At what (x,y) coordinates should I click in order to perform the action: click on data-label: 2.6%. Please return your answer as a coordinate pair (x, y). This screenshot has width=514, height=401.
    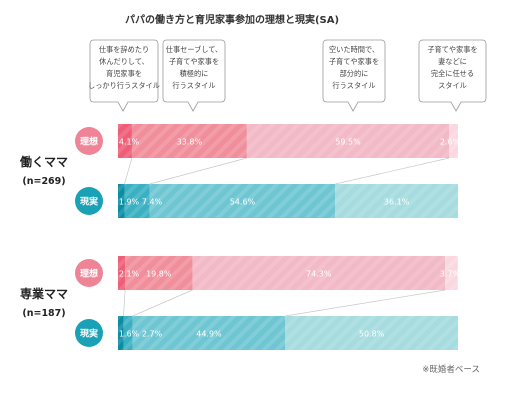
    Looking at the image, I should click on (450, 142).